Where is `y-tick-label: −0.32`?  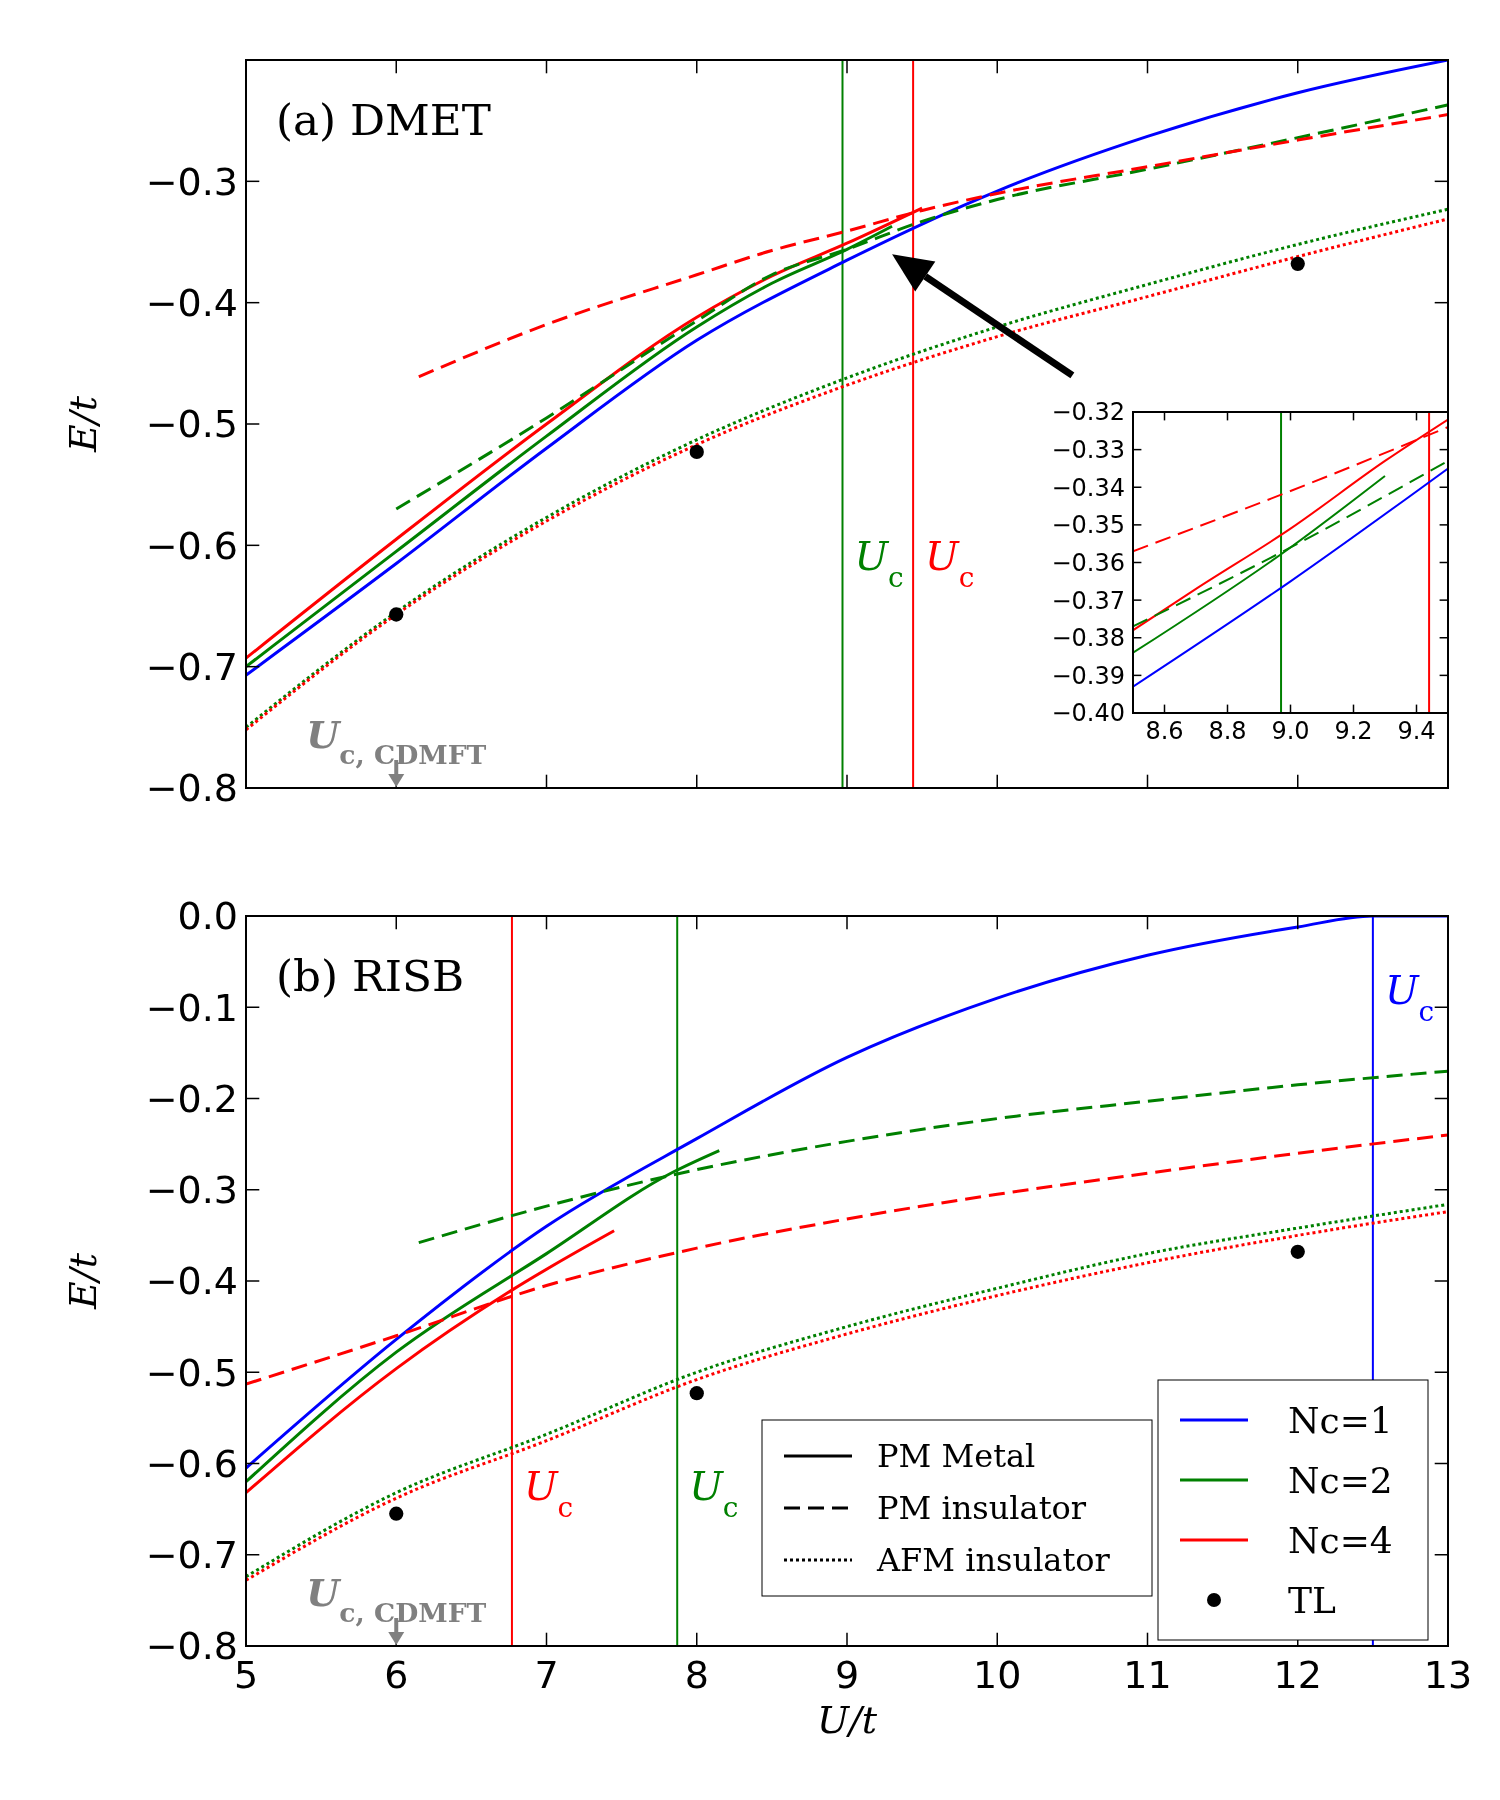
y-tick-label: −0.32 is located at coordinates (1088, 412).